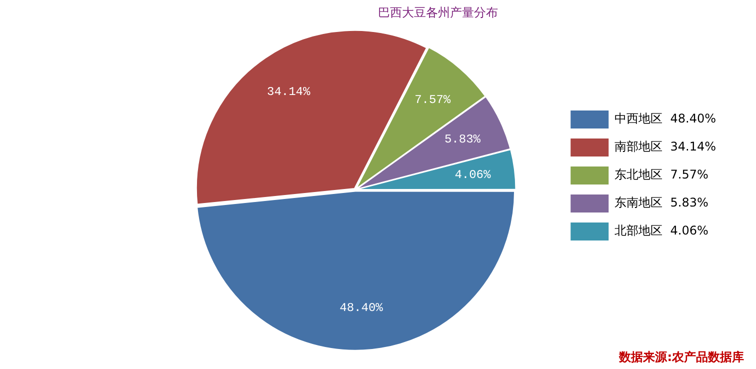  Describe the element at coordinates (463, 139) in the screenshot. I see `data-label: 5.83%` at that location.